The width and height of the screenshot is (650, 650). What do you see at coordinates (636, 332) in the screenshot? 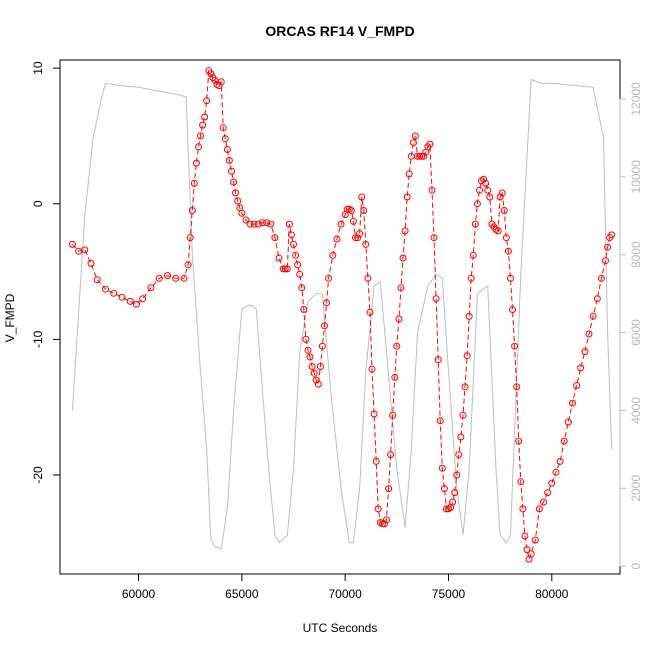
I see `y2-tick-label: 6000` at bounding box center [636, 332].